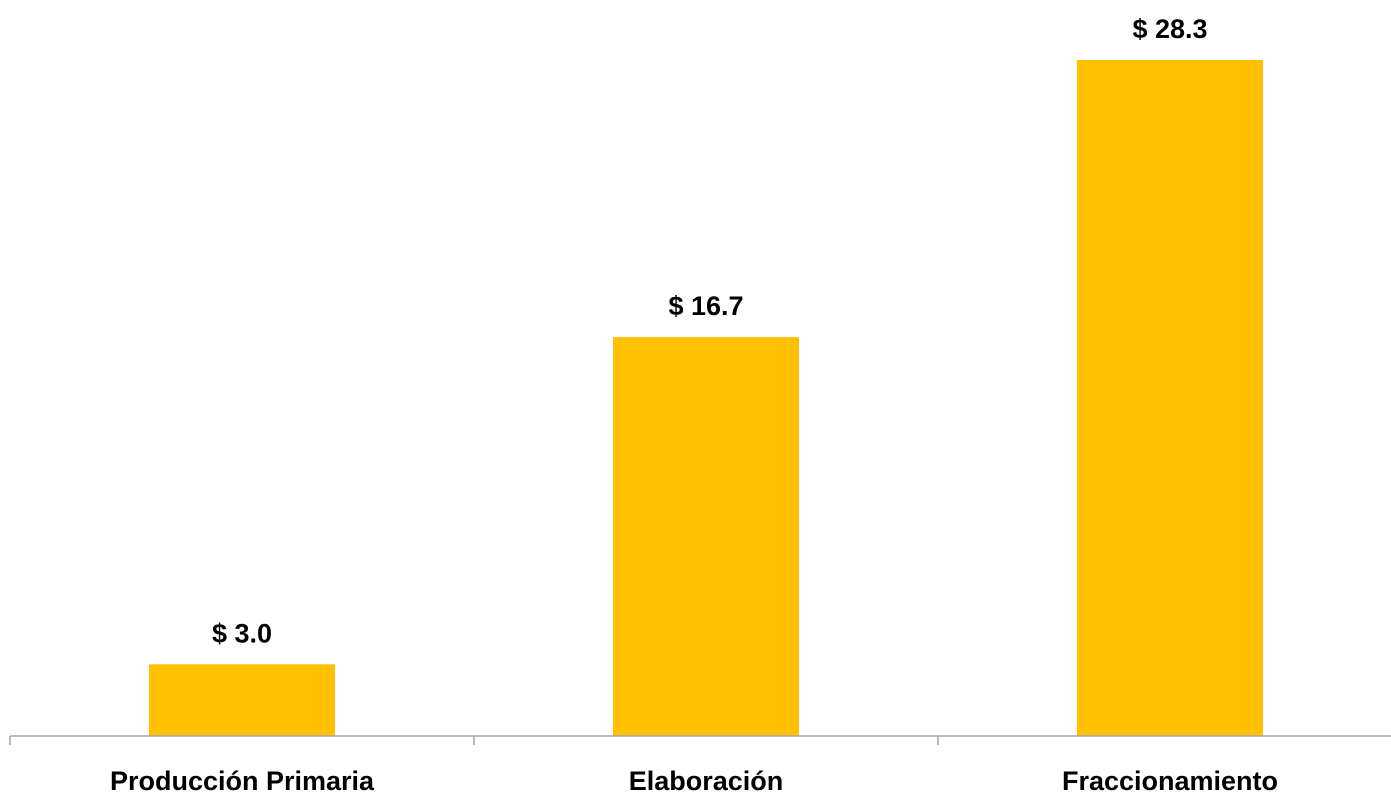 This screenshot has width=1391, height=797. What do you see at coordinates (705, 306) in the screenshot?
I see `data-label-2: $ 16.7` at bounding box center [705, 306].